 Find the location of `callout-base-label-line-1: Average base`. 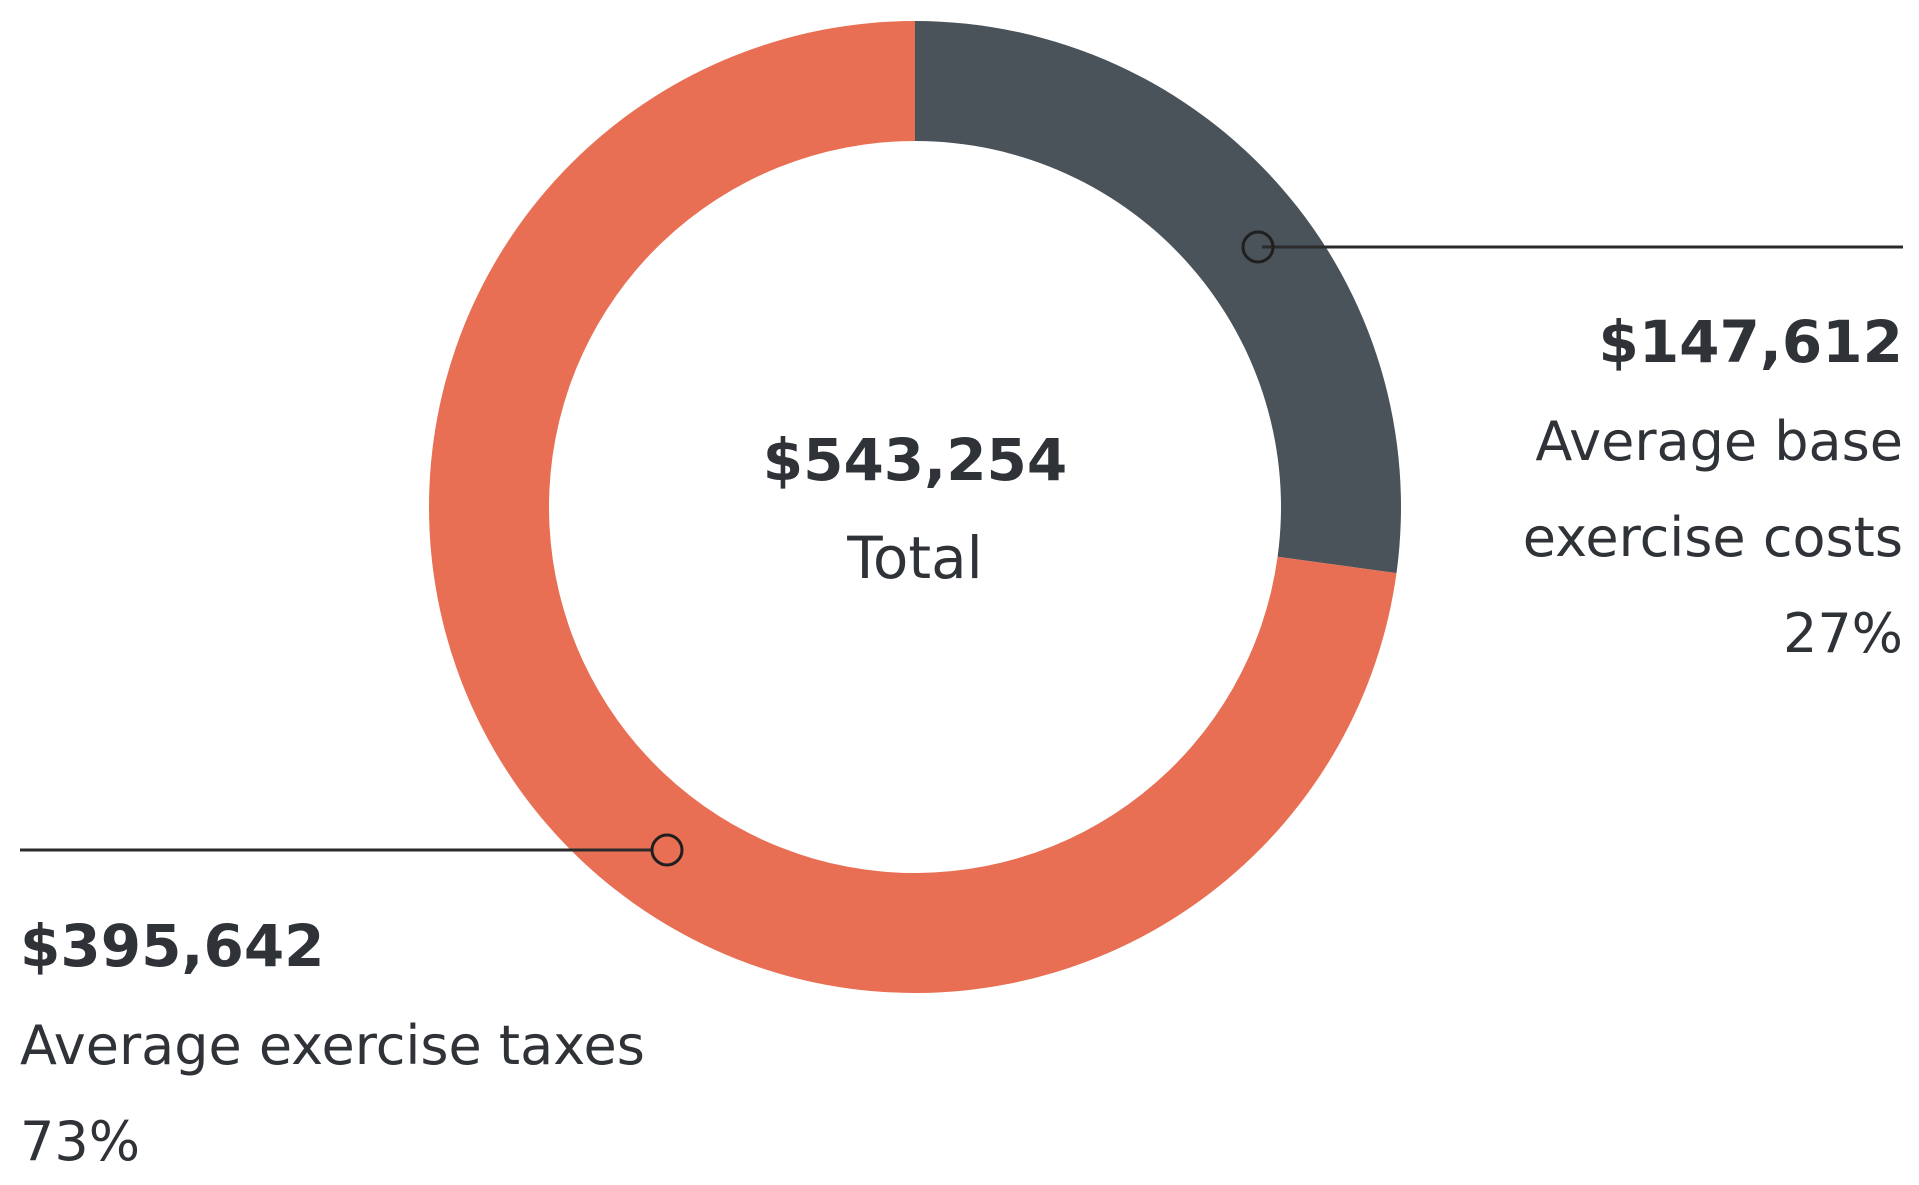

callout-base-label-line-1: Average base is located at coordinates (1719, 441).